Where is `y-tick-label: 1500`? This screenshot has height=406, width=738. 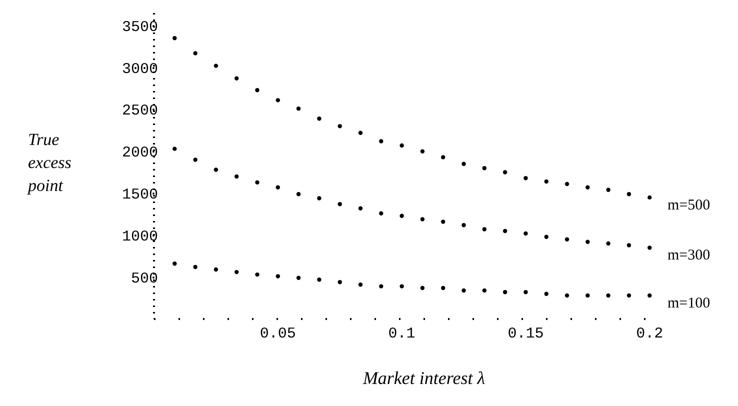
y-tick-label: 1500 is located at coordinates (140, 195).